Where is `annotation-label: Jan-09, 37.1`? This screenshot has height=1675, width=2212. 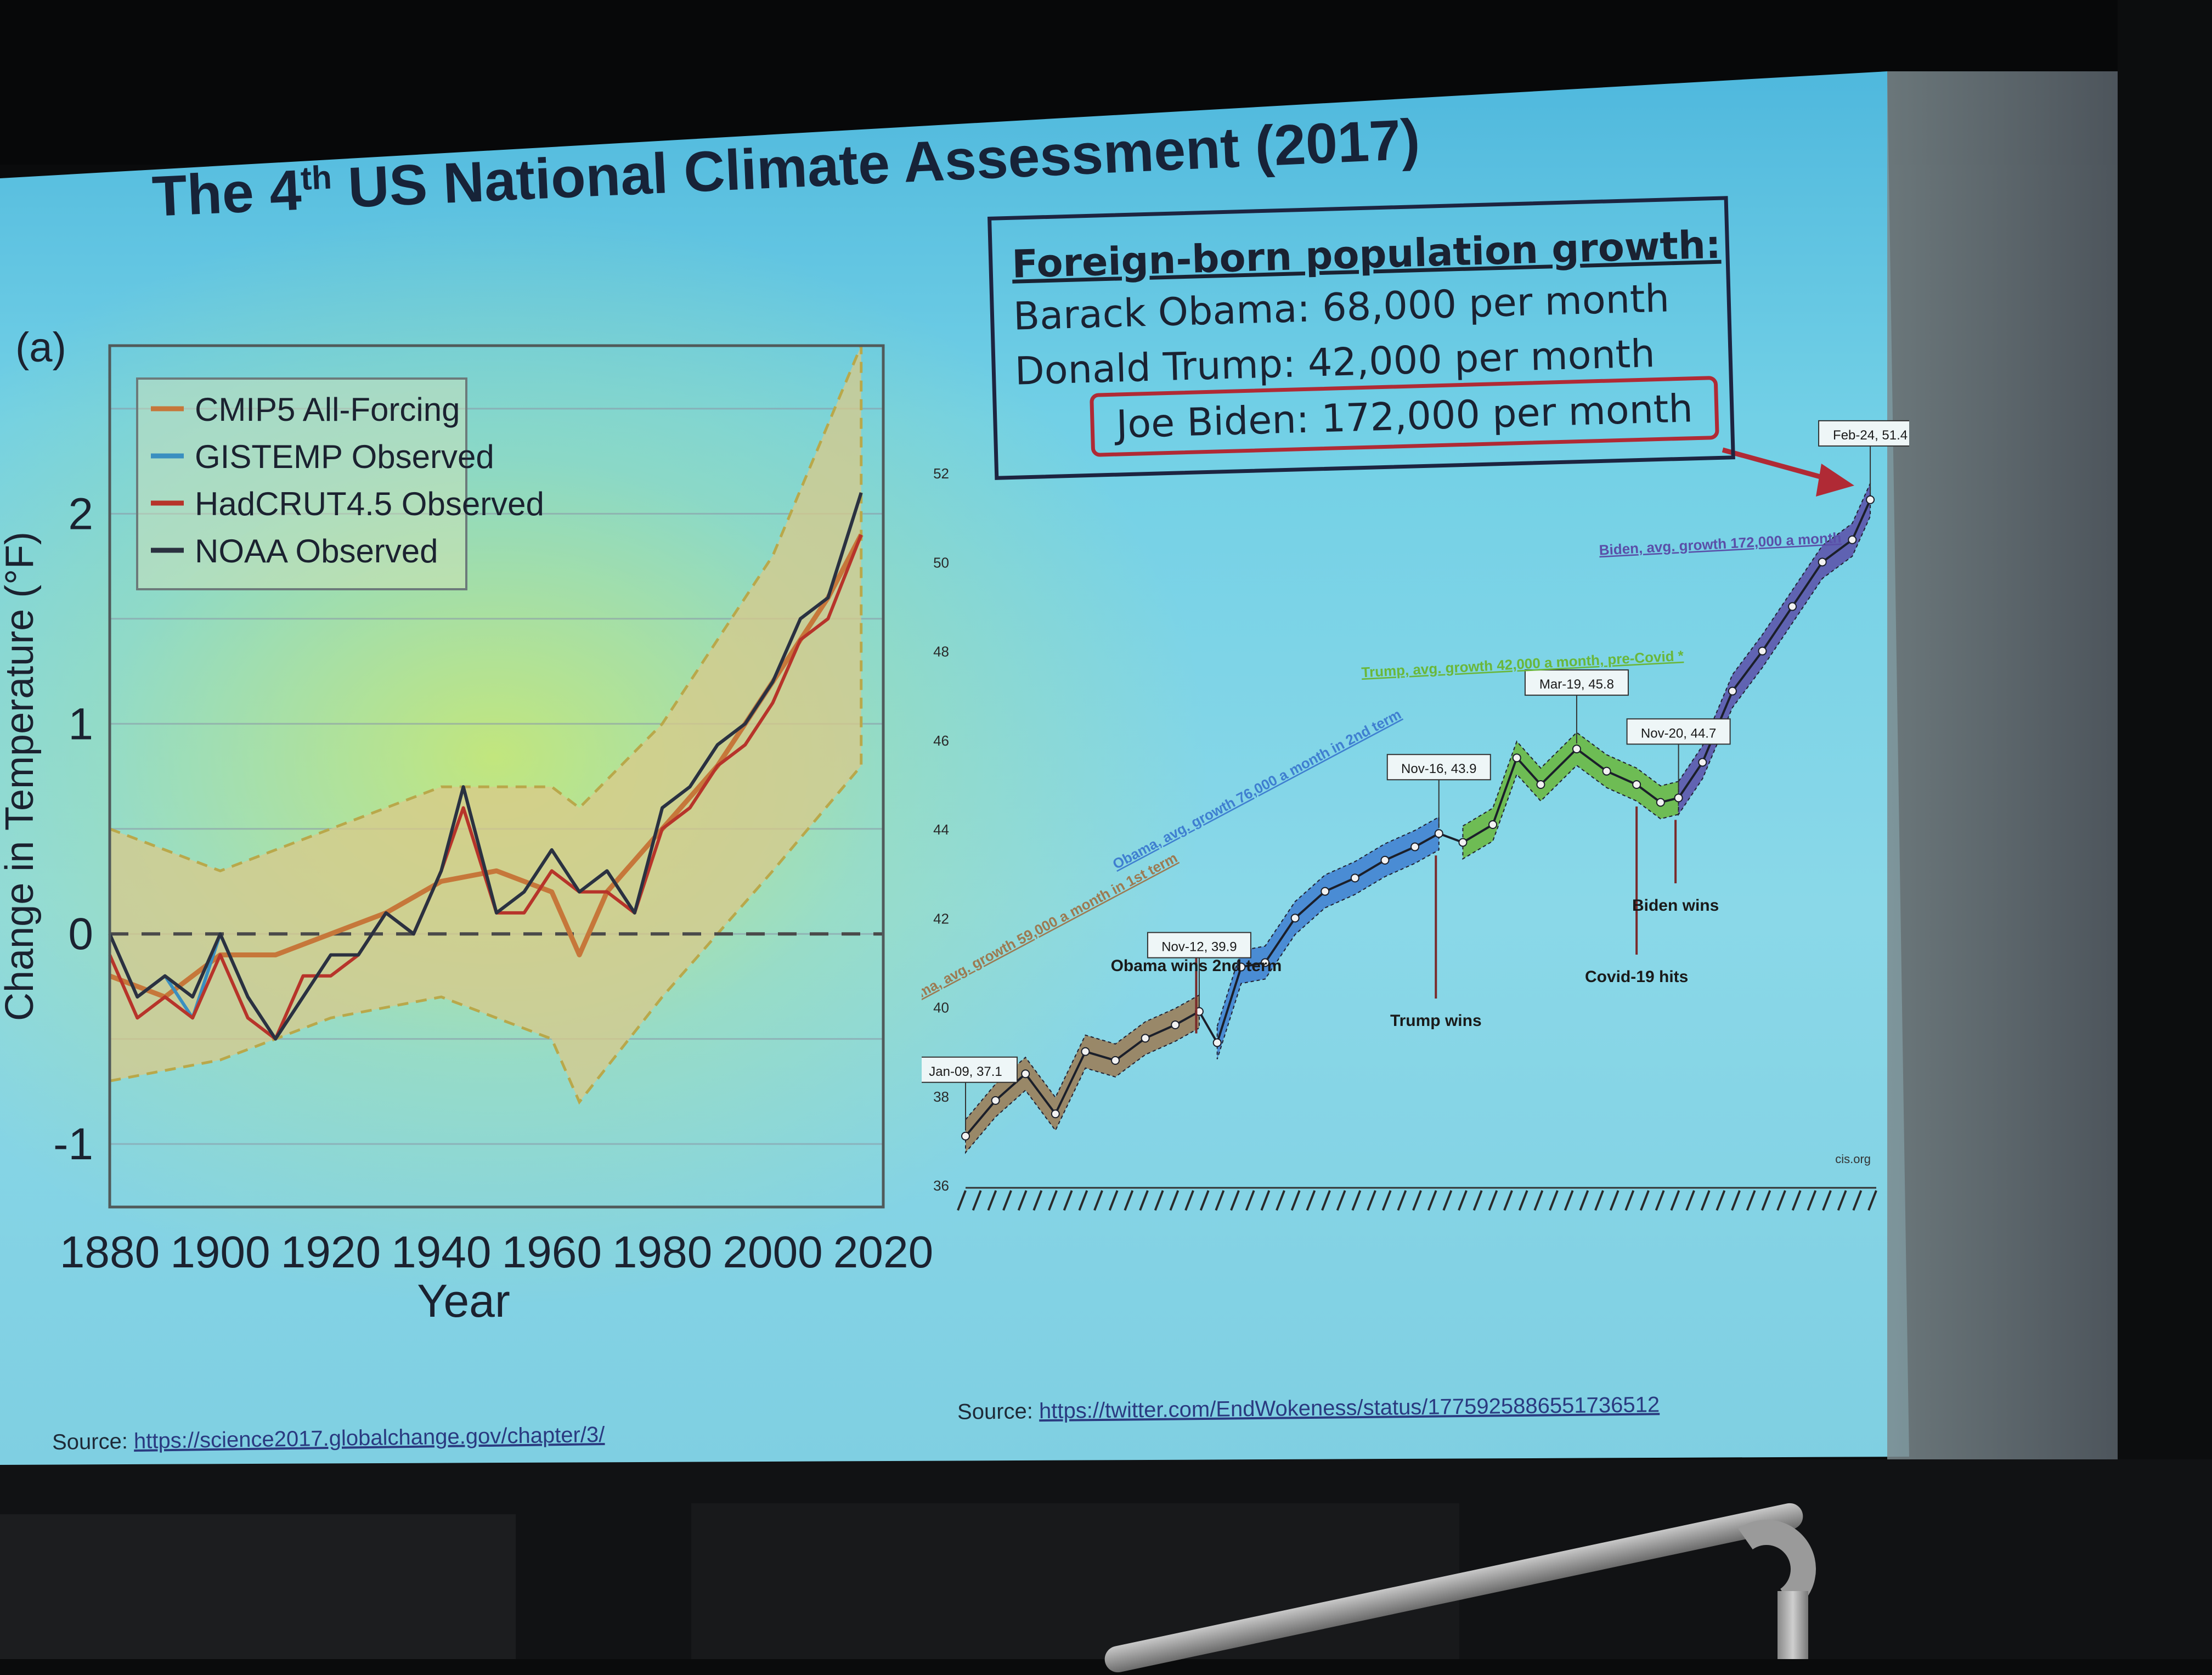 annotation-label: Jan-09, 37.1 is located at coordinates (966, 1072).